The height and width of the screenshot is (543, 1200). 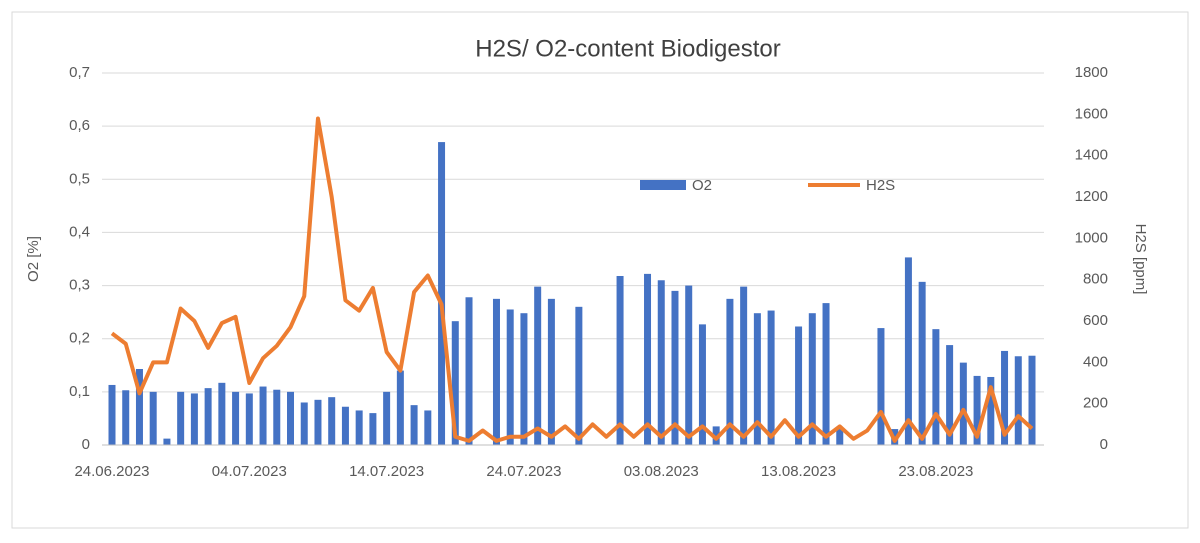 What do you see at coordinates (880, 185) in the screenshot?
I see `legend-label: H2S` at bounding box center [880, 185].